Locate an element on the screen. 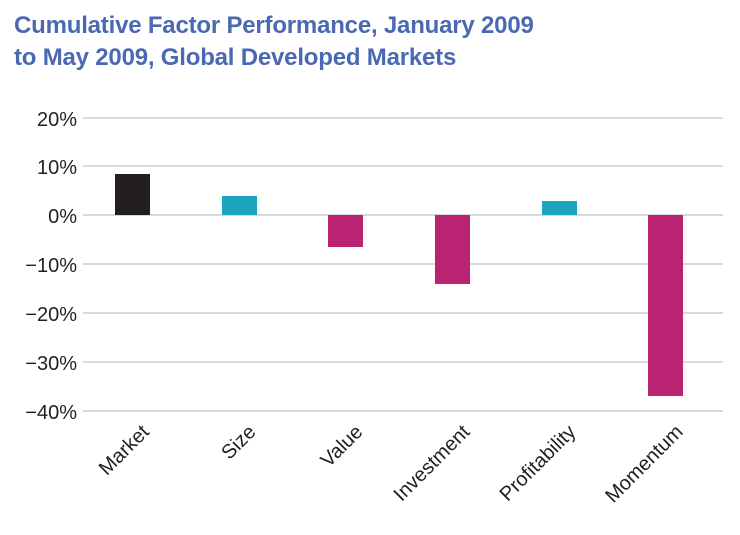 The height and width of the screenshot is (535, 740). bar-momentum is located at coordinates (666, 305).